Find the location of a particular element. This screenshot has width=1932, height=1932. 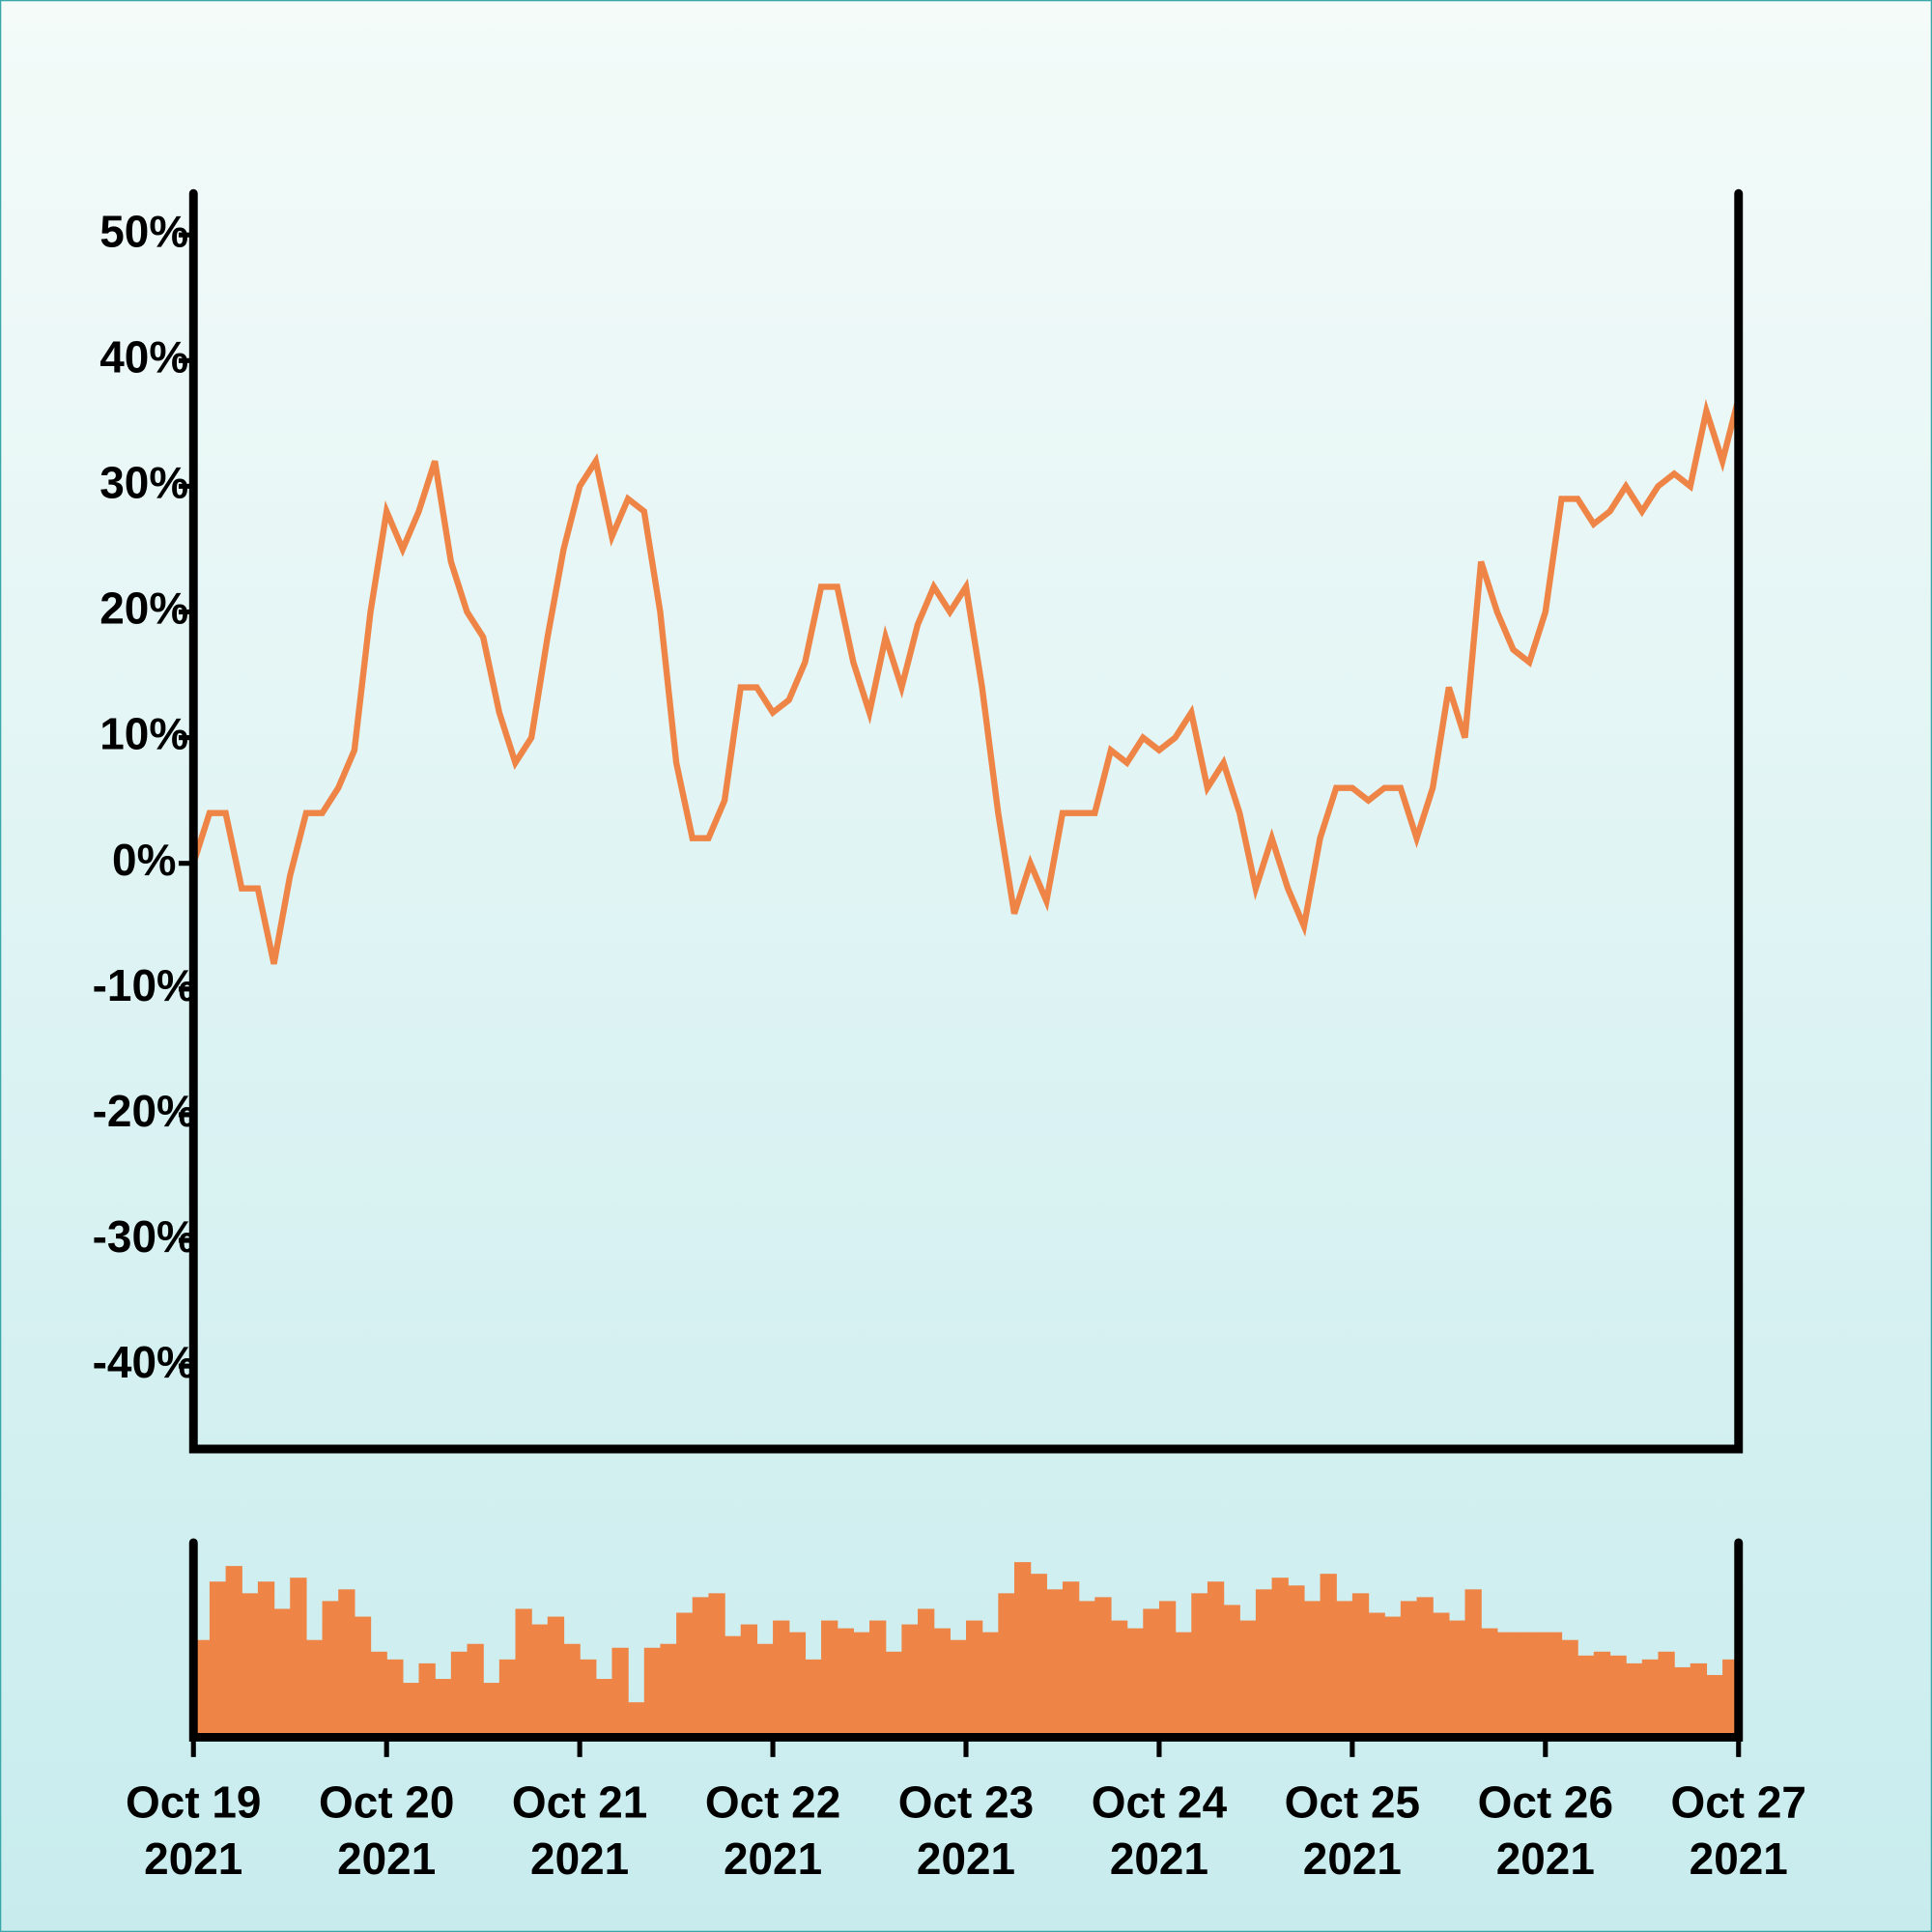

x-tick-label-box: Oct 23 2021 is located at coordinates (966, 1830).